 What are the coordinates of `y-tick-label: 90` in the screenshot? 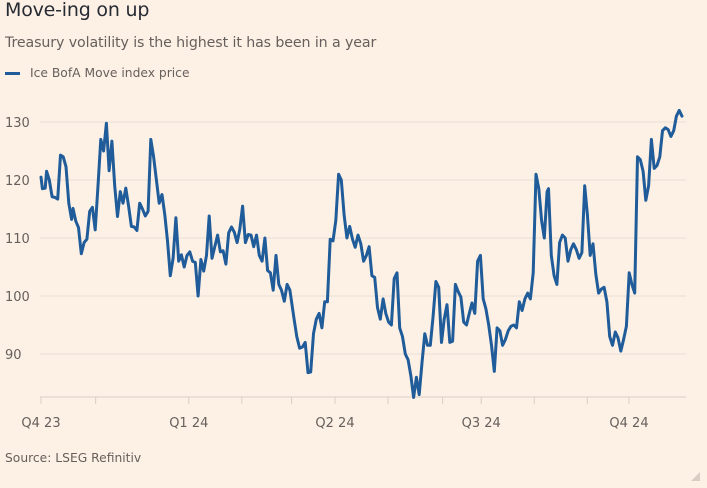 It's located at (13, 355).